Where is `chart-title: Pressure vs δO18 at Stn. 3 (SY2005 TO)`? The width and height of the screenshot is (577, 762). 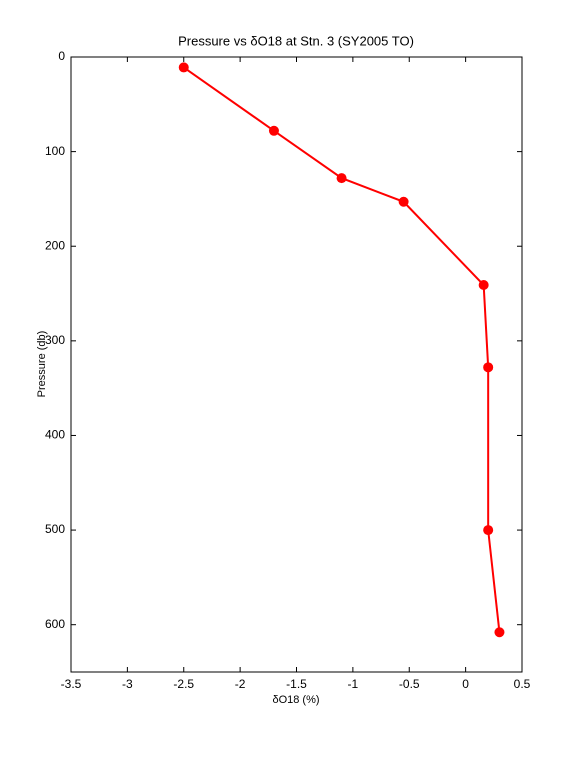
chart-title: Pressure vs δO18 at Stn. 3 (SY2005 TO) is located at coordinates (296, 40).